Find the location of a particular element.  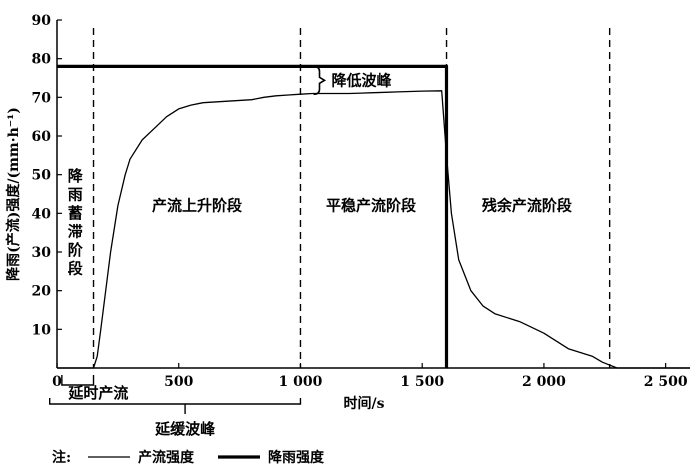

legend-label: 产流强度 is located at coordinates (166, 457).